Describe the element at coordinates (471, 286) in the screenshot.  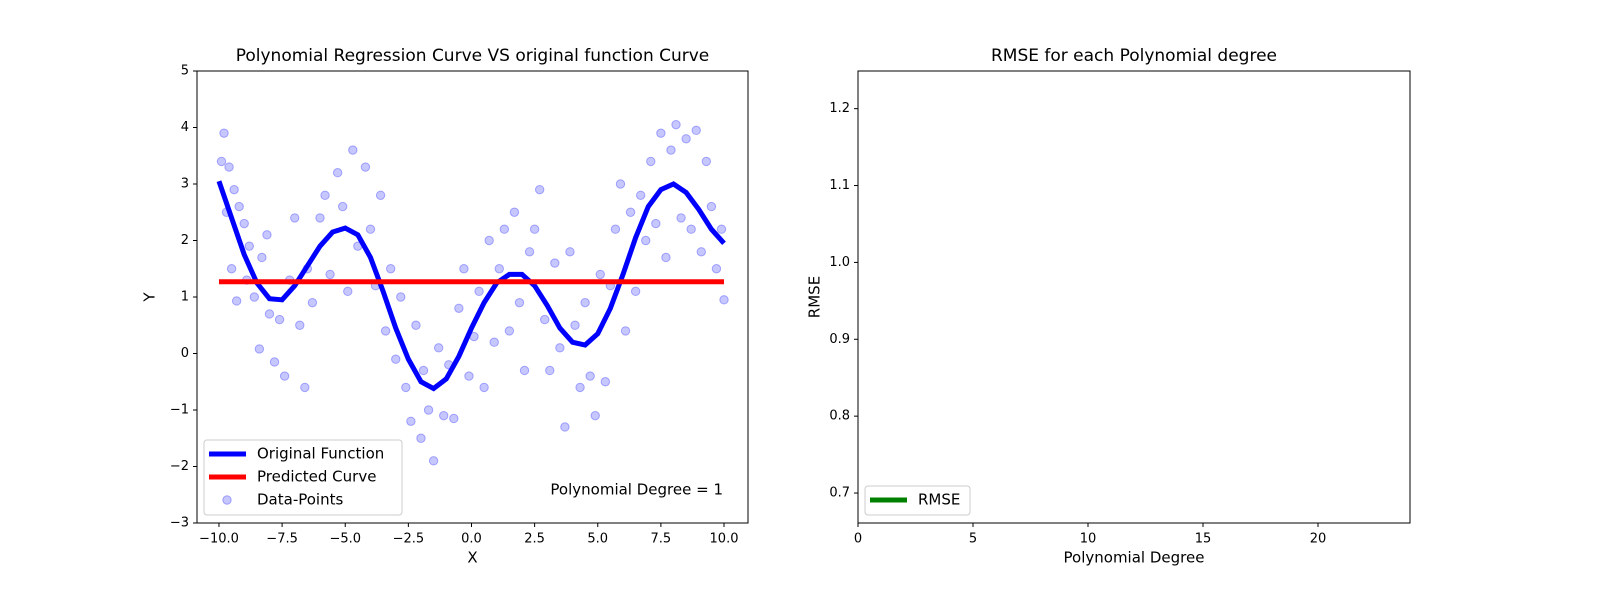
I see `line` at that location.